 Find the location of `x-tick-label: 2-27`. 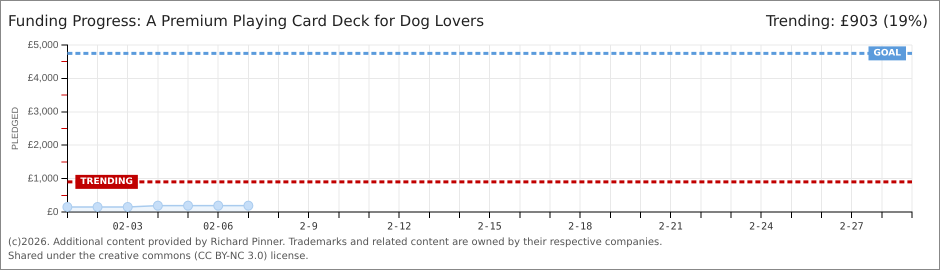

x-tick-label: 2-27 is located at coordinates (852, 227).